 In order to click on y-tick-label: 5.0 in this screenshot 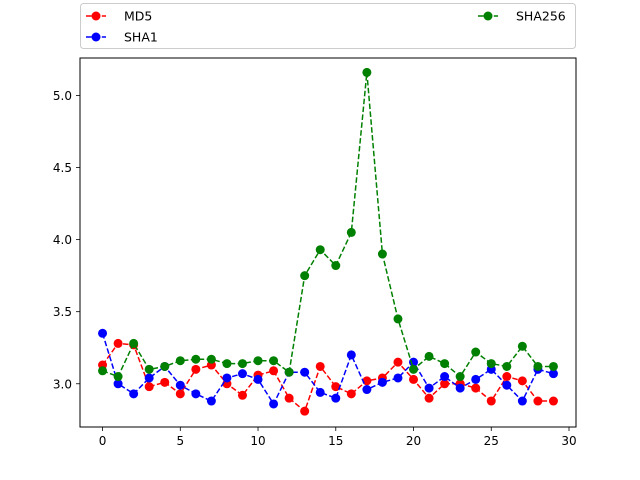, I will do `click(62, 96)`.